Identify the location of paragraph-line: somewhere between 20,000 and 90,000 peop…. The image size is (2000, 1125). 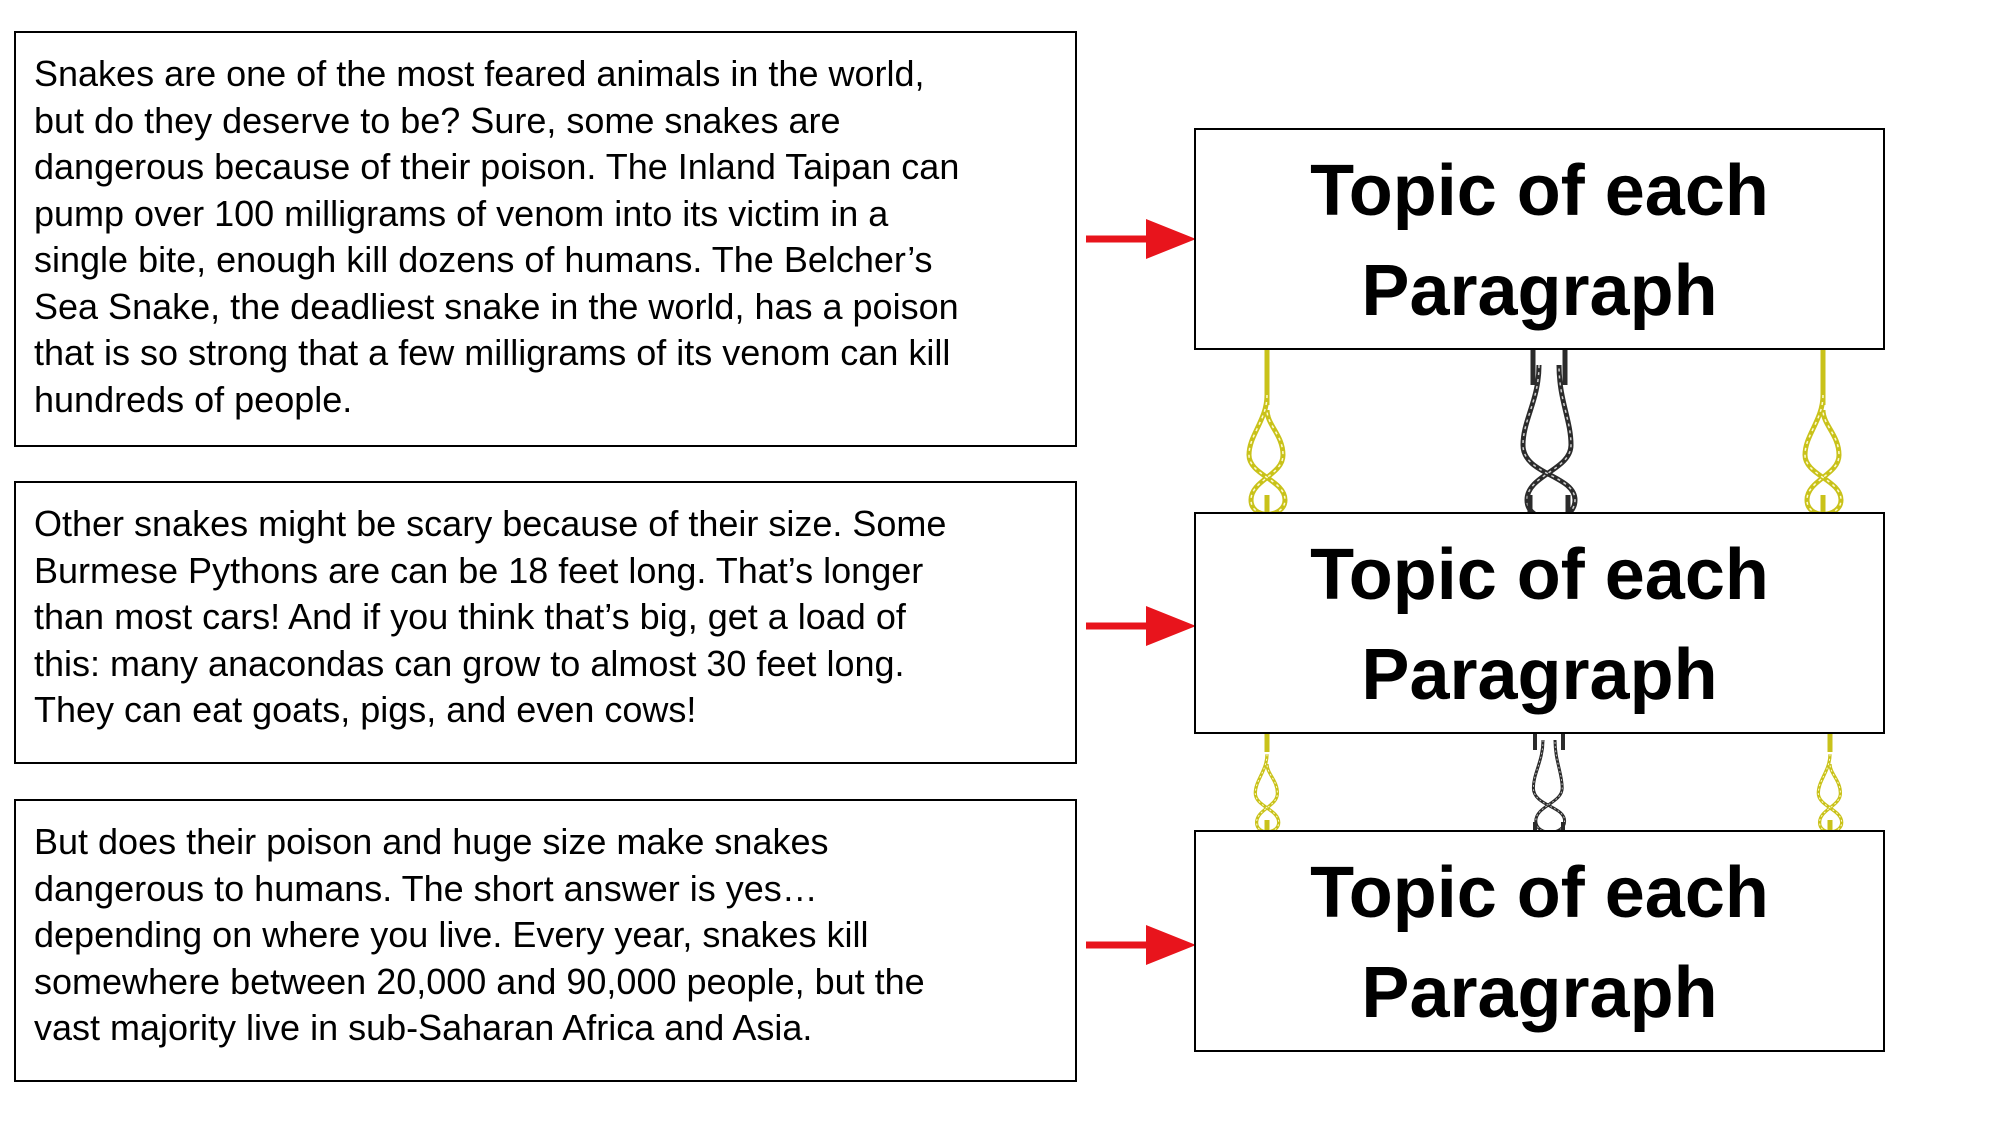
(479, 981).